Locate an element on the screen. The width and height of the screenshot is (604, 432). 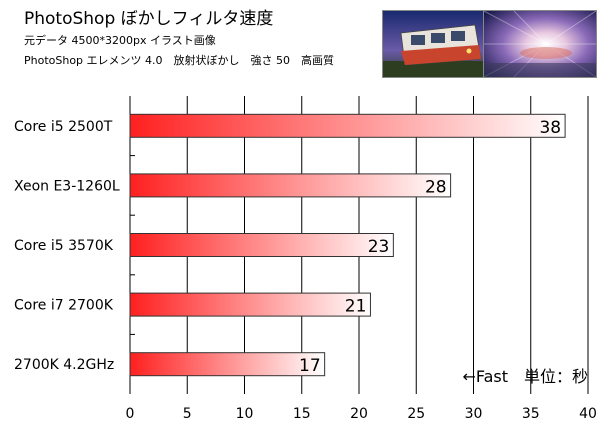
x-tick-label: 20 is located at coordinates (359, 414).